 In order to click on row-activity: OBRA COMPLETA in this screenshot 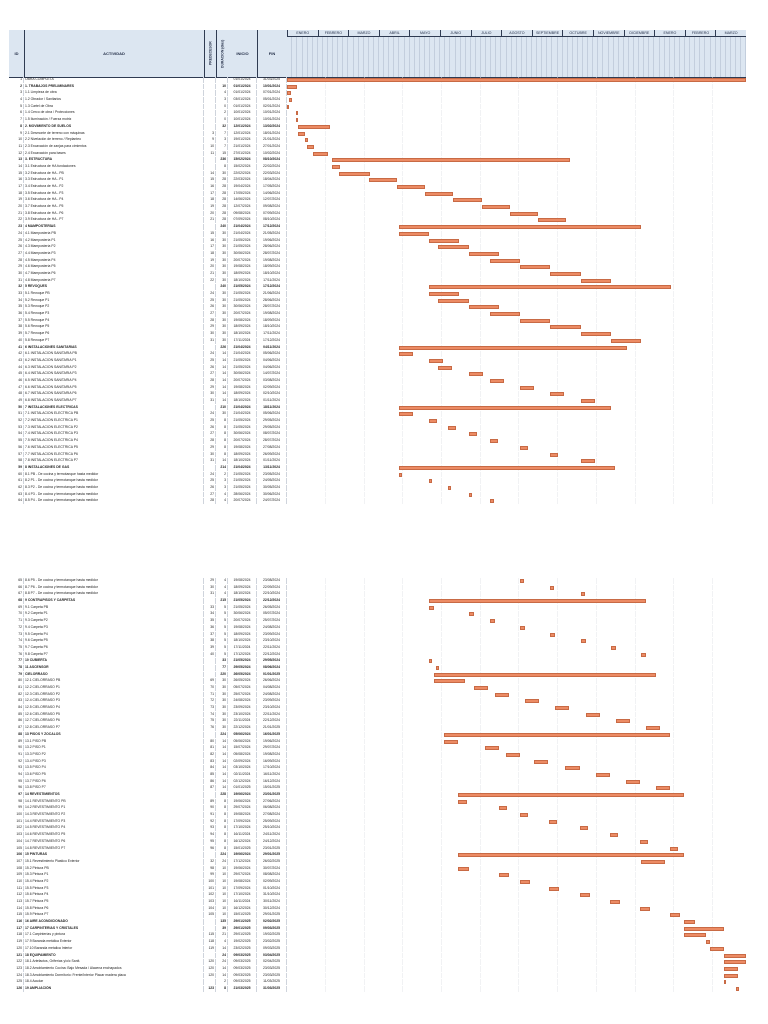, I will do `click(114, 80)`.